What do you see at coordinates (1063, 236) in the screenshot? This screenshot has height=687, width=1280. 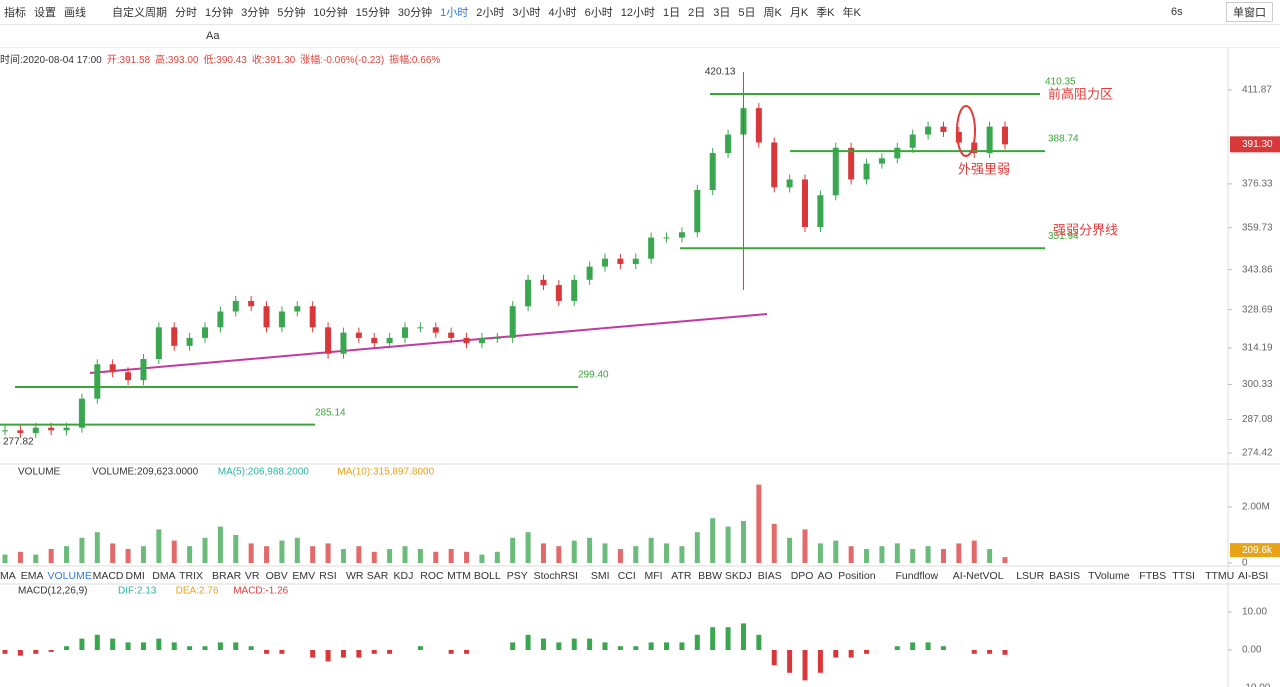 I see `level-label: 351.94` at bounding box center [1063, 236].